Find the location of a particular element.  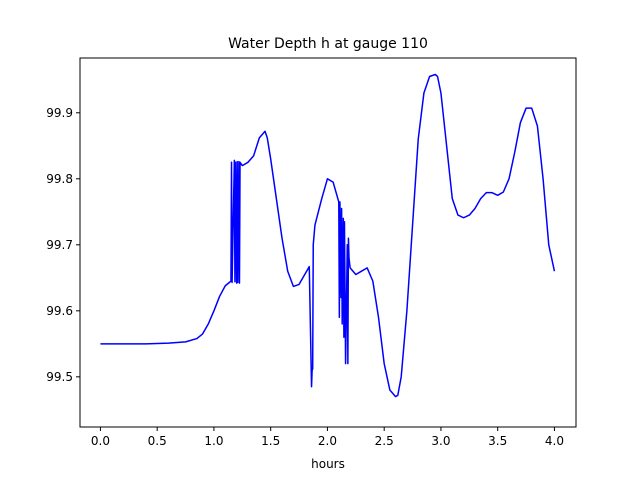

x-tick-label: 2.5 is located at coordinates (384, 441).